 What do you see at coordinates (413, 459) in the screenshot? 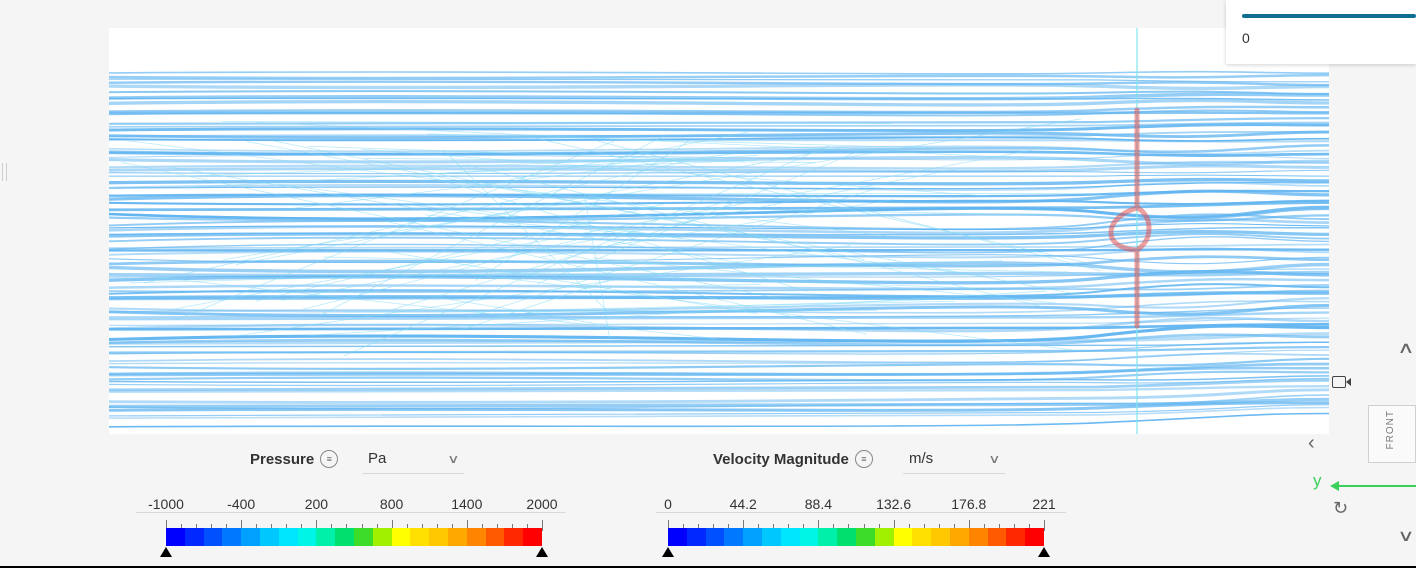
I see `pressure-unit-select: Pa ∨` at bounding box center [413, 459].